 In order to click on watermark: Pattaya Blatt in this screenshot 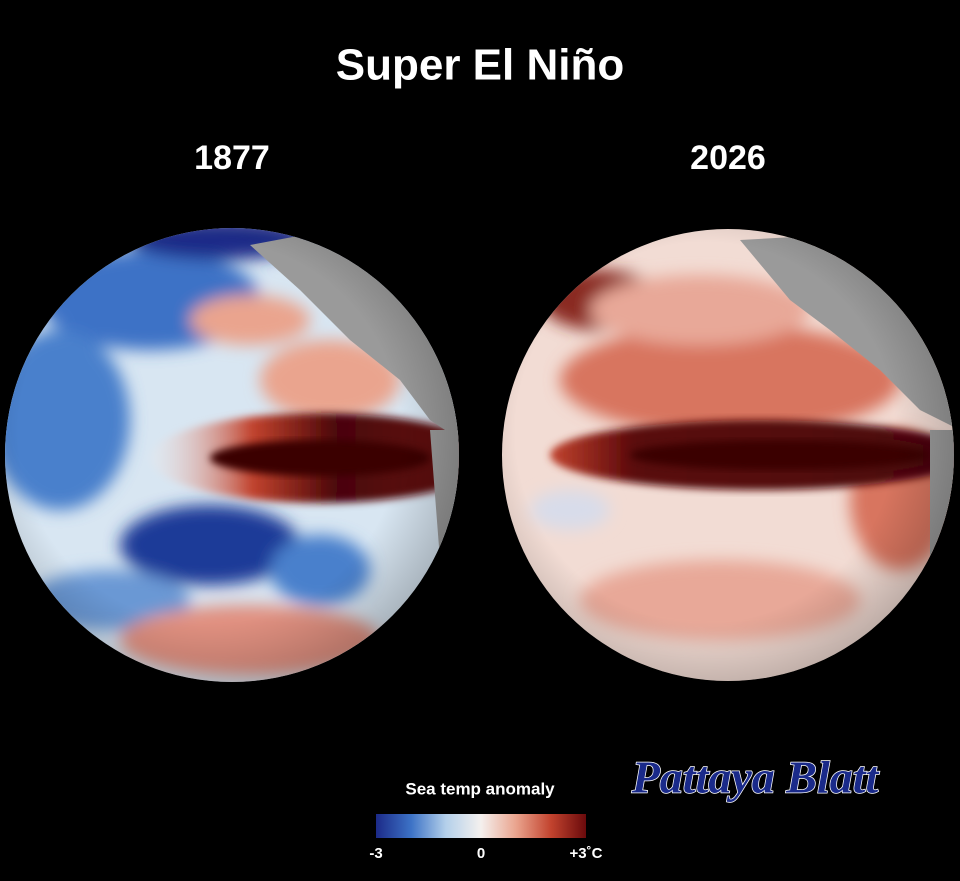, I will do `click(755, 777)`.